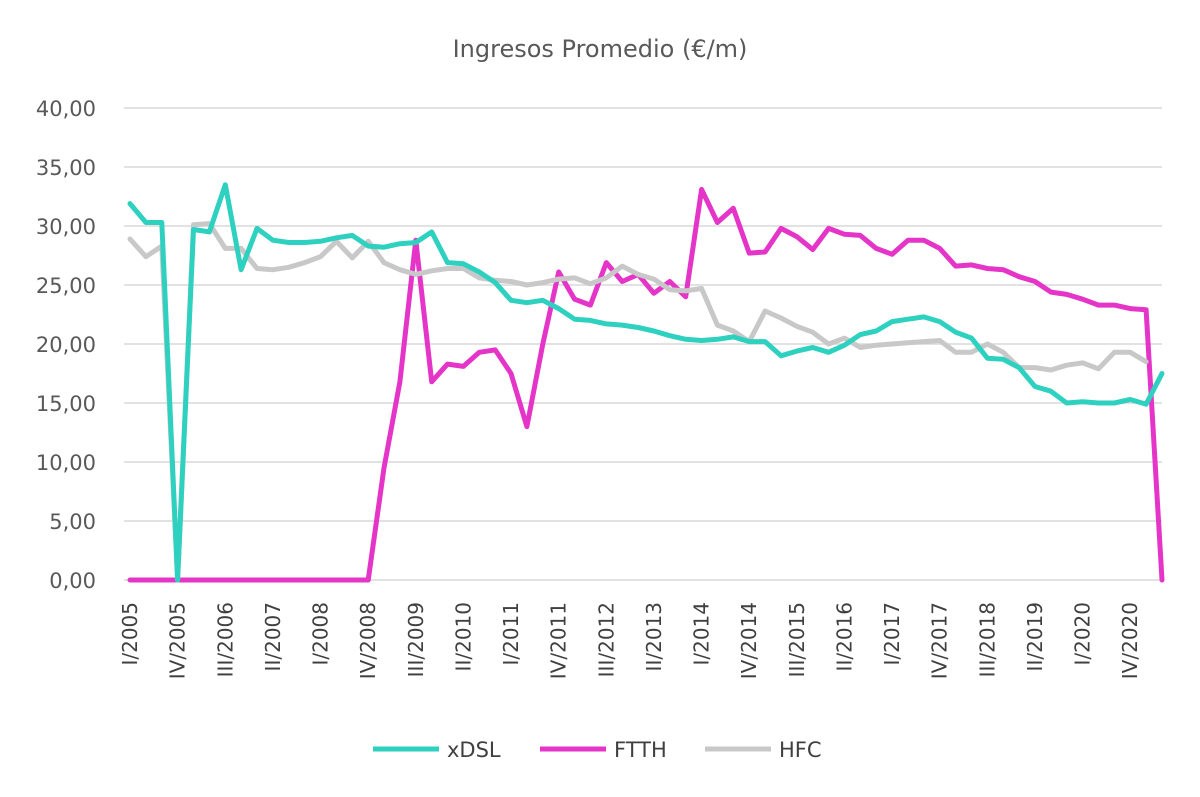  What do you see at coordinates (600, 49) in the screenshot?
I see `chart-title: Ingresos Promedio (€/m)` at bounding box center [600, 49].